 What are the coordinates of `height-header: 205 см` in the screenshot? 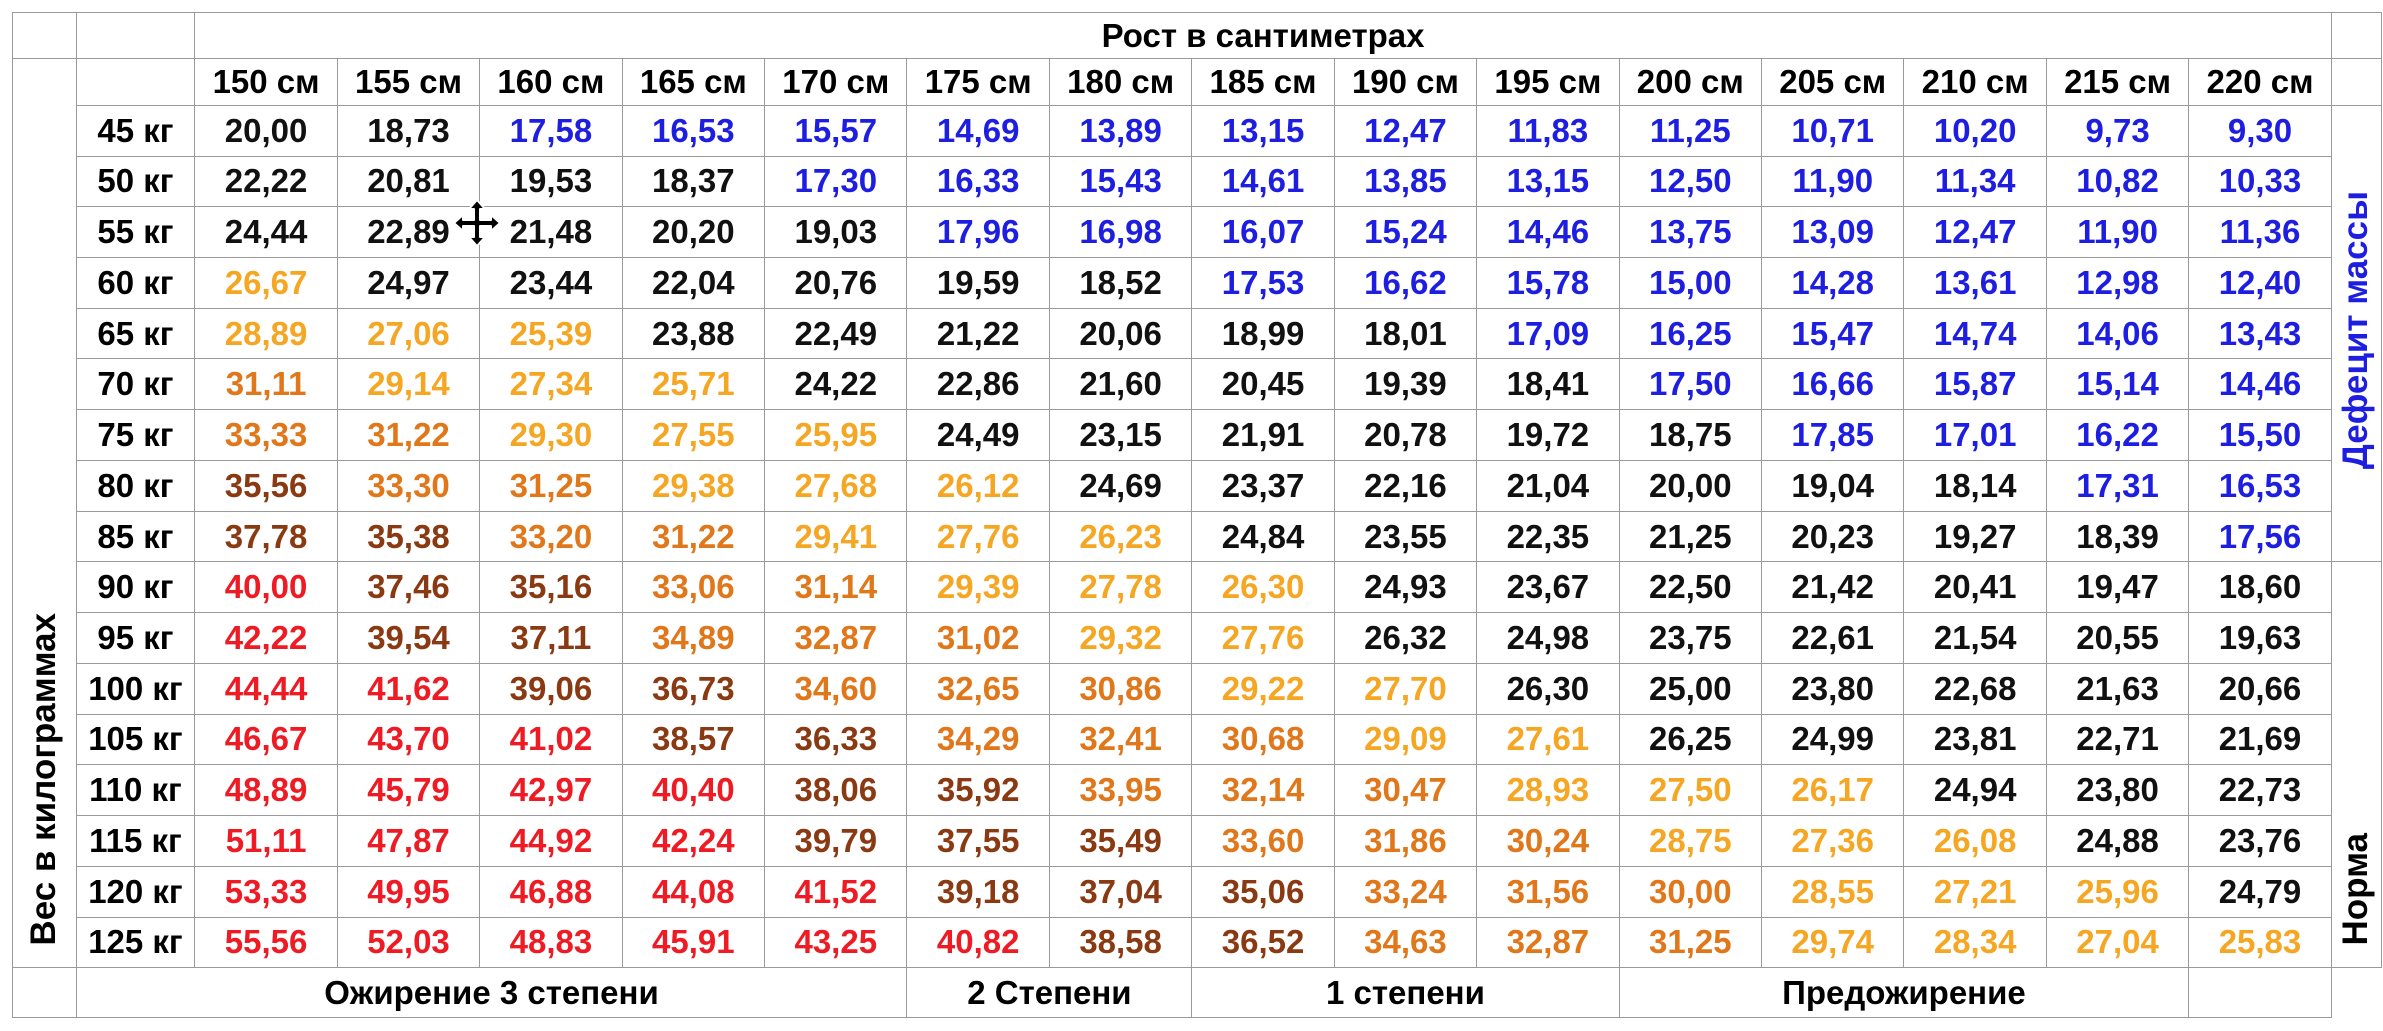 It's located at (1833, 82).